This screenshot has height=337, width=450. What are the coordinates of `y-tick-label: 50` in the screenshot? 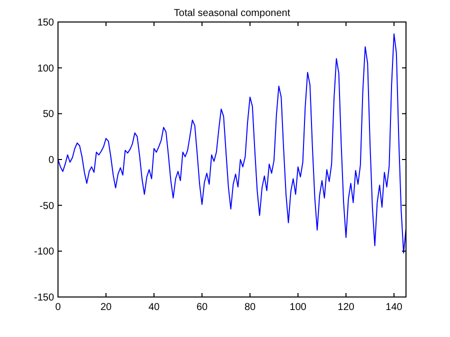 It's located at (48, 114).